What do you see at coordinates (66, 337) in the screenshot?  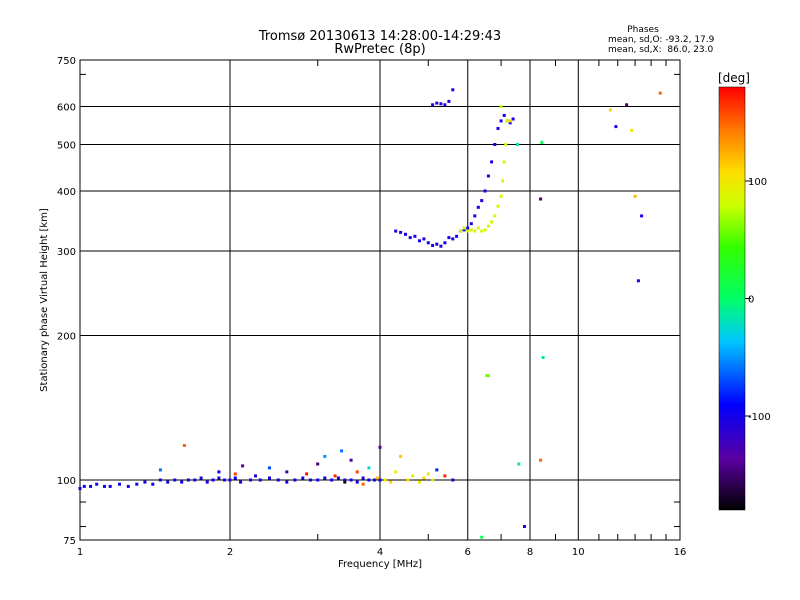 I see `y-tick-label: 200` at bounding box center [66, 337].